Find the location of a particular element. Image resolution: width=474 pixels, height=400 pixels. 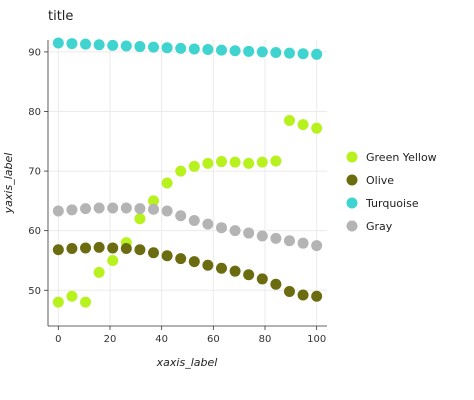

chart-title: title is located at coordinates (60, 16).